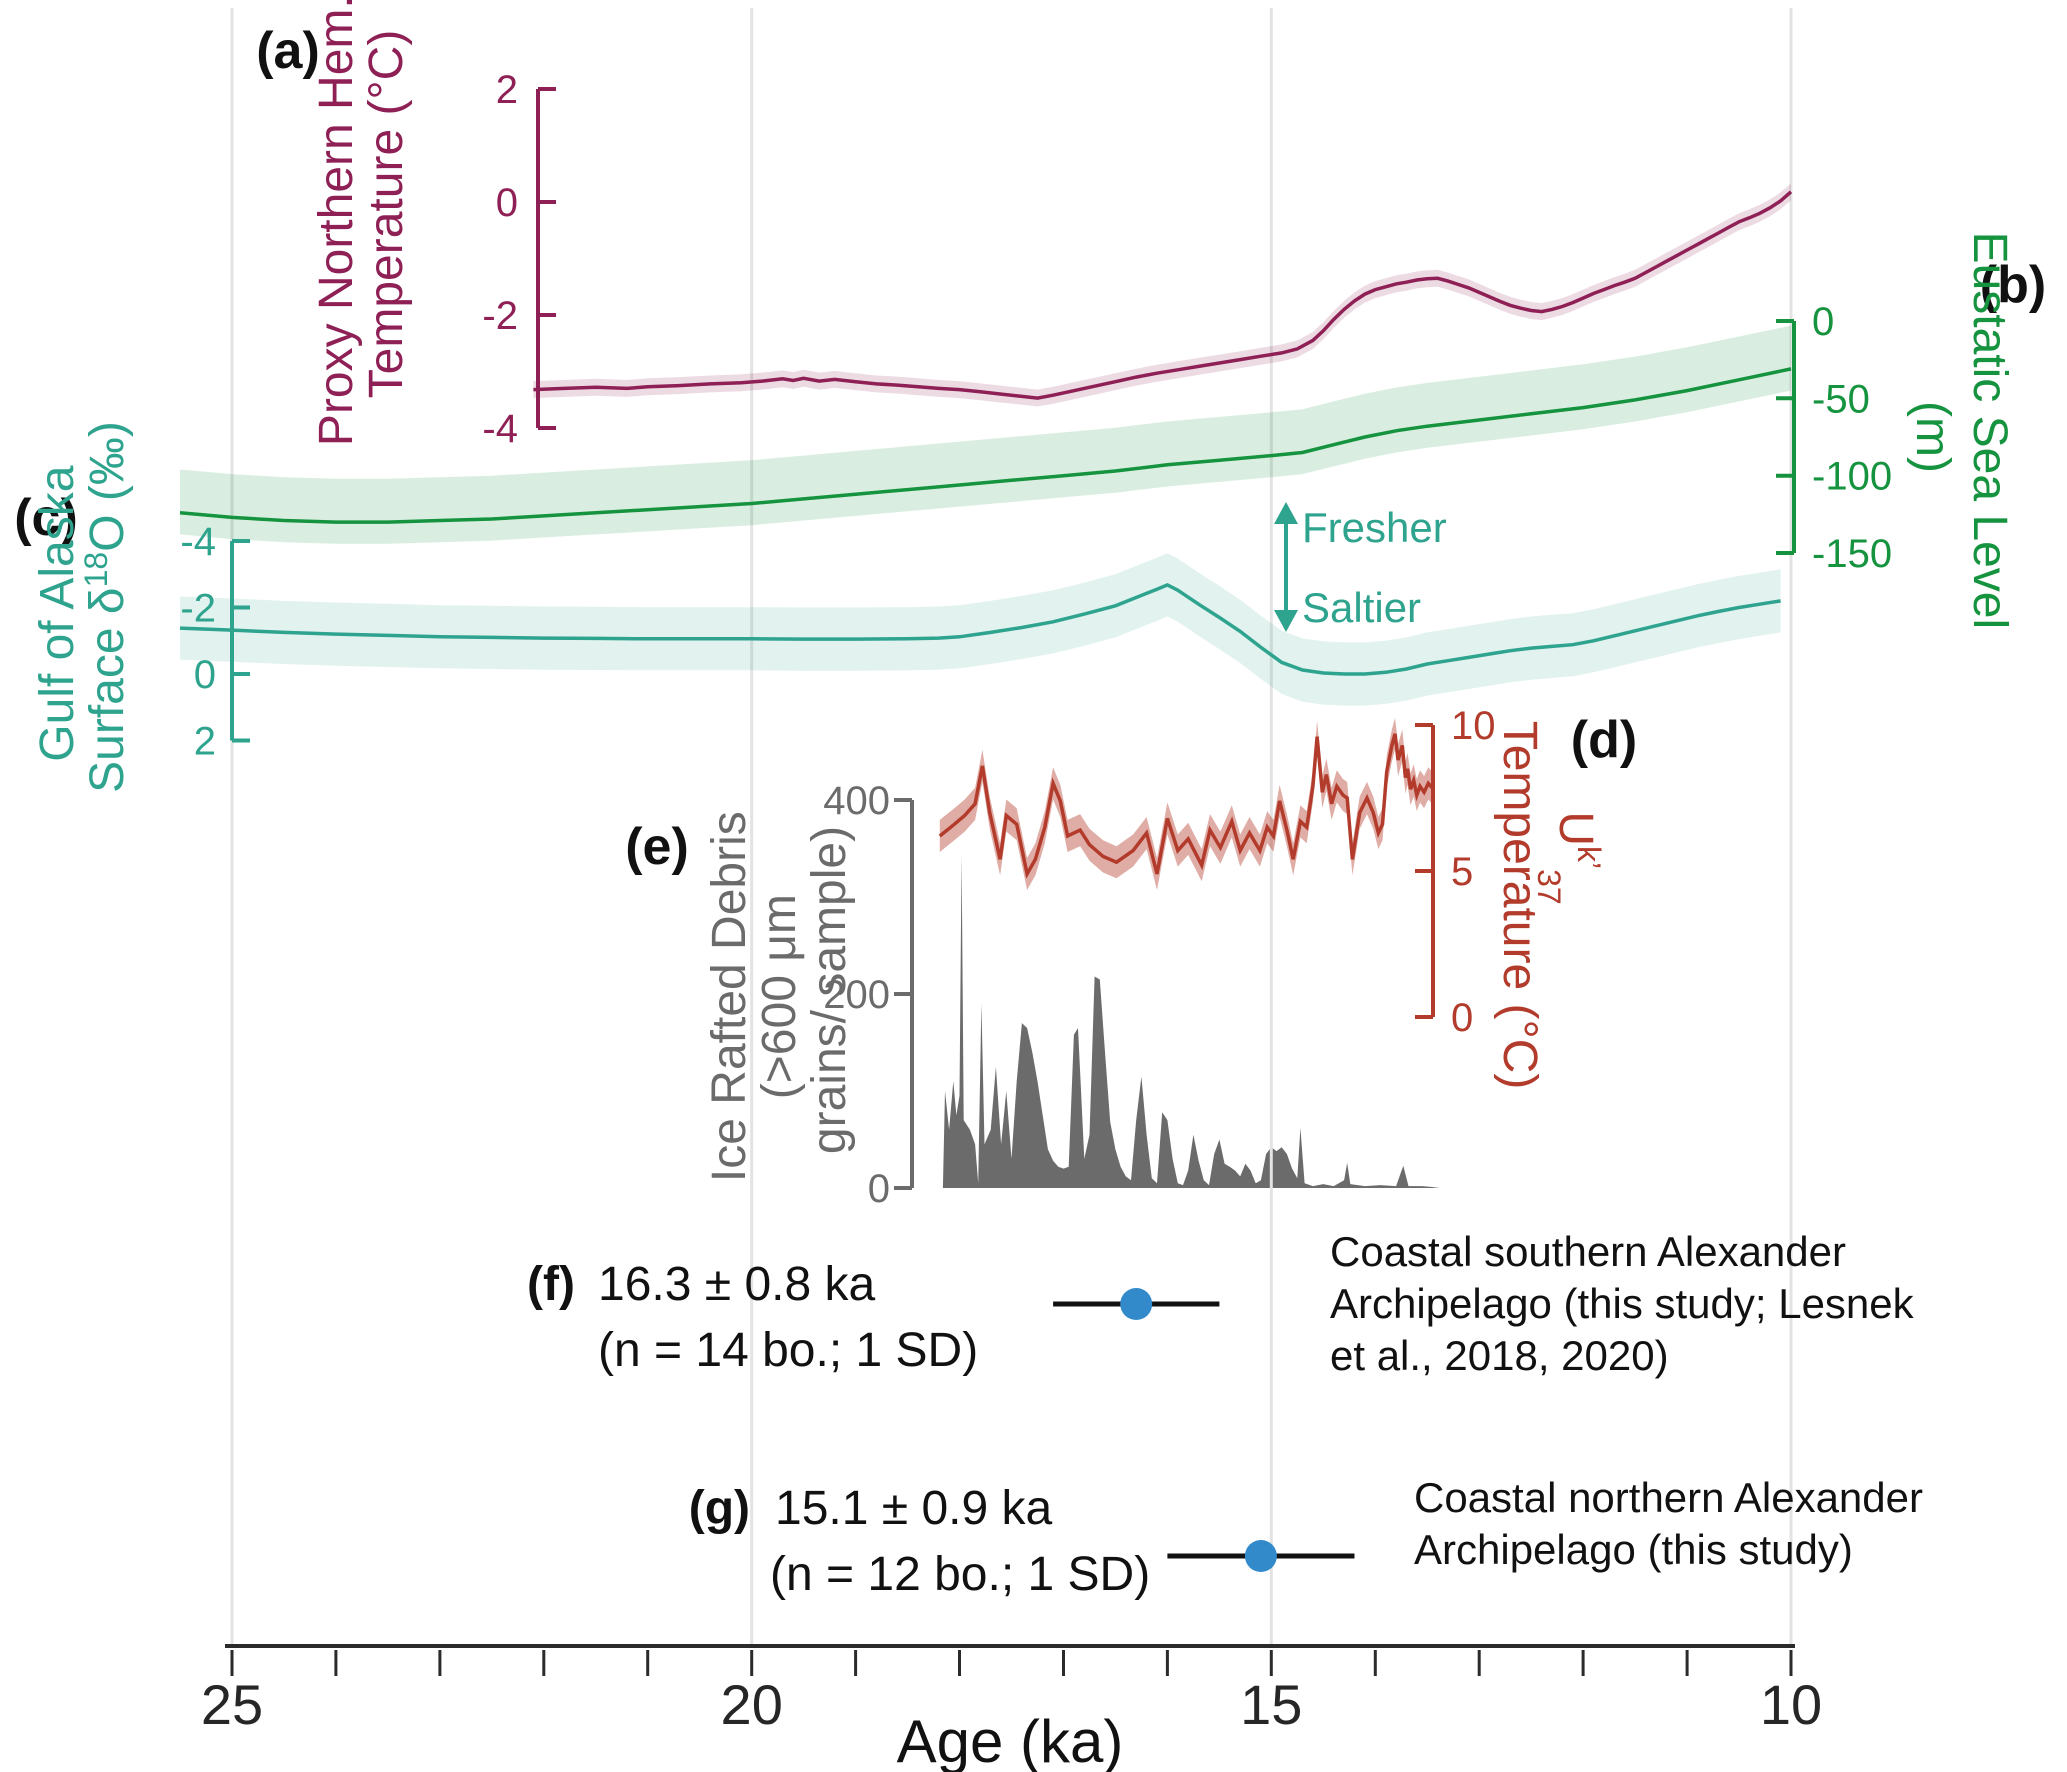  I want to click on axis-e: 400 200 0, so click(868, 995).